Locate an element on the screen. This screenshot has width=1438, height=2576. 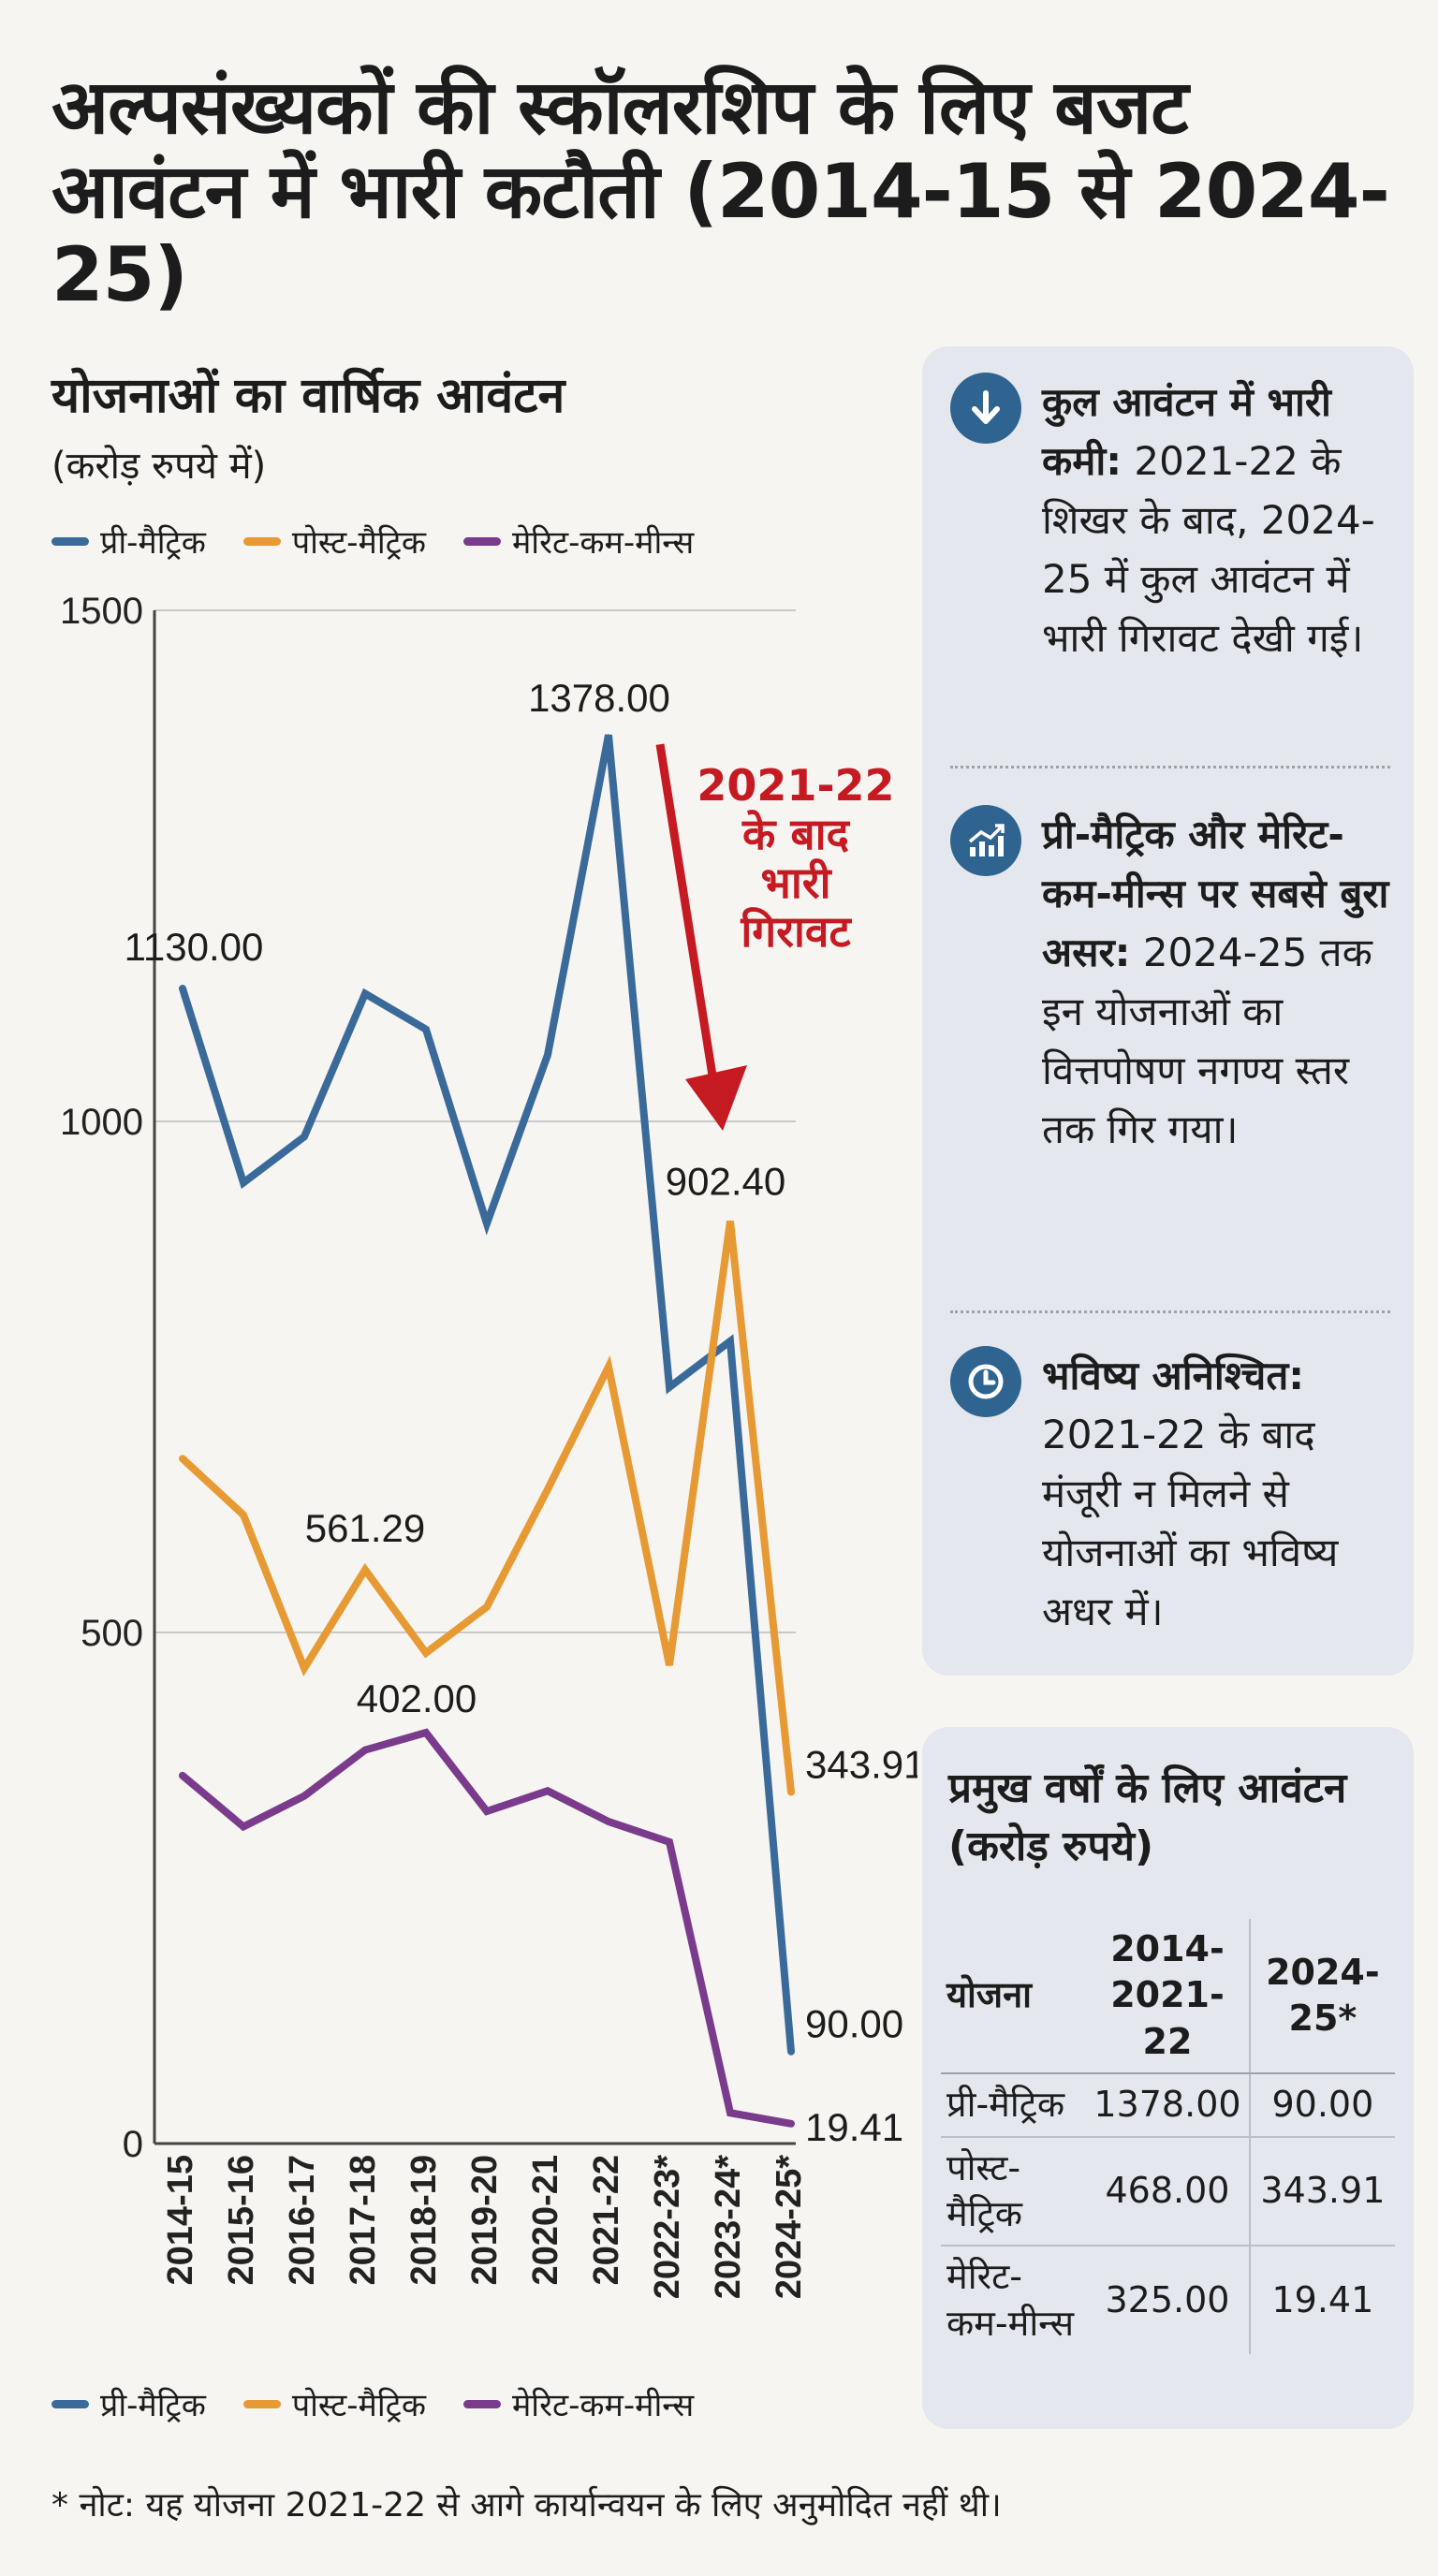
x-tick-label: 2019-20 is located at coordinates (485, 2220).